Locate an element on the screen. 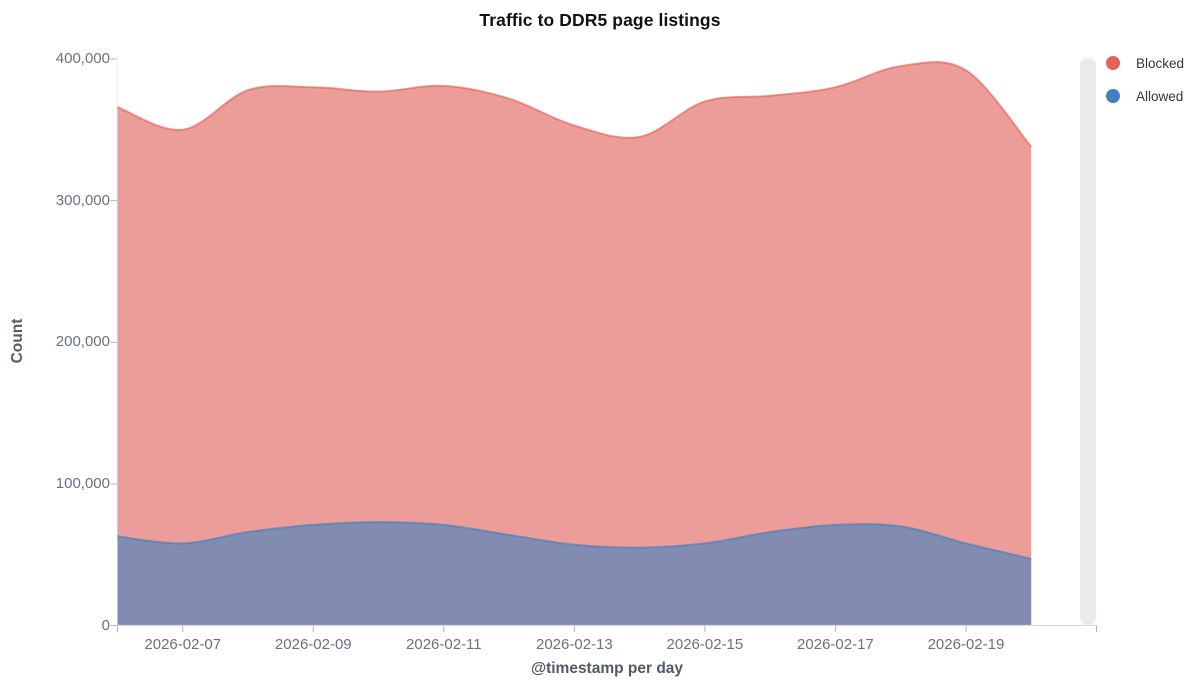 Image resolution: width=1200 pixels, height=689 pixels. allowed-area is located at coordinates (574, 574).